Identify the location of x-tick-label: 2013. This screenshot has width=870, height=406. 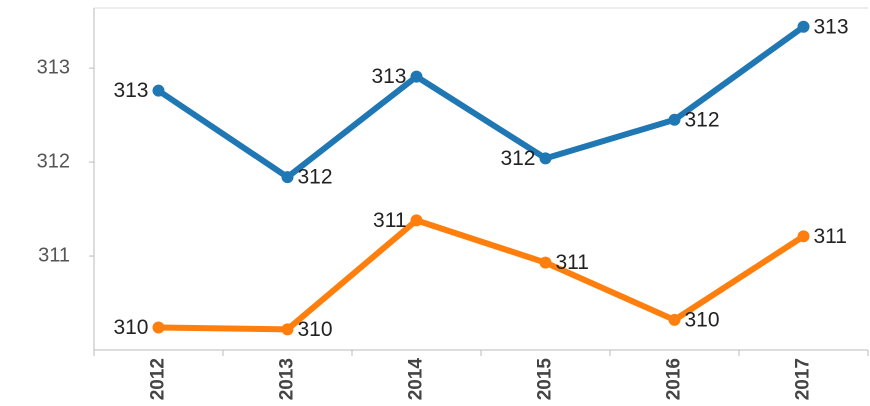
(287, 379).